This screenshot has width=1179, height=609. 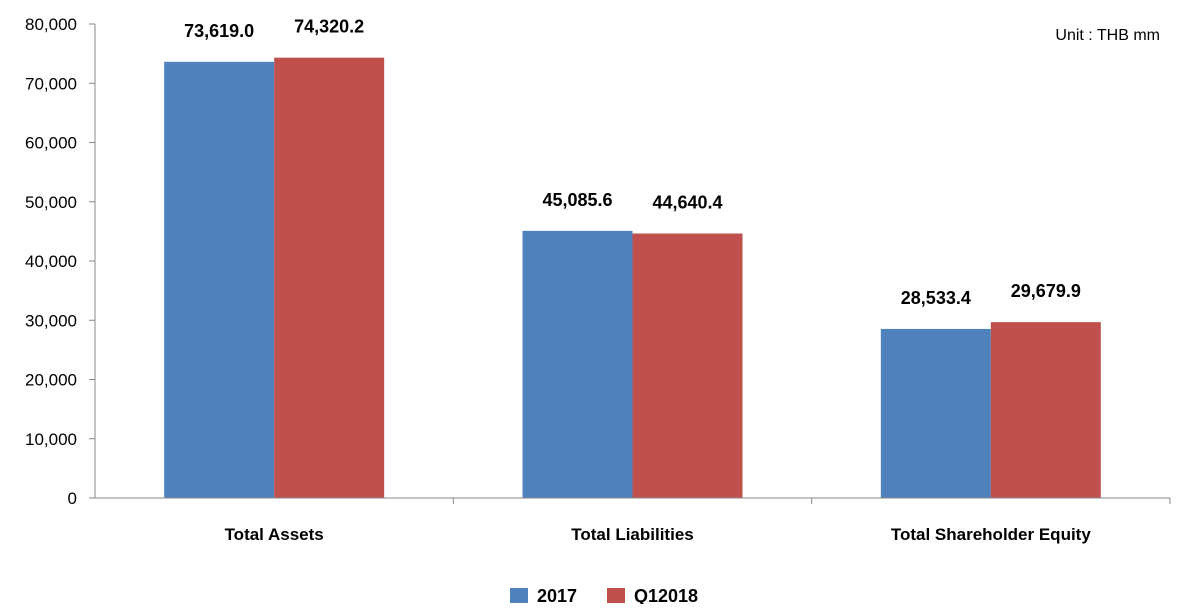 What do you see at coordinates (936, 298) in the screenshot?
I see `data-label: 28,533.4` at bounding box center [936, 298].